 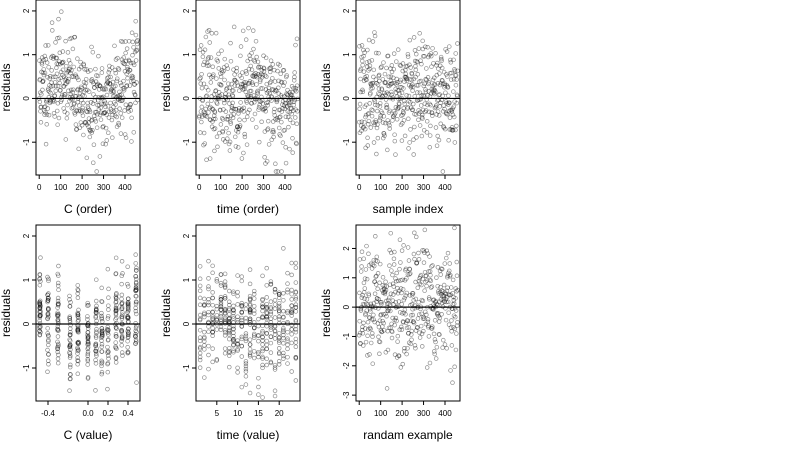 What do you see at coordinates (87, 409) in the screenshot?
I see `x-axis: -0.4 0.0 0.2 0.4` at bounding box center [87, 409].